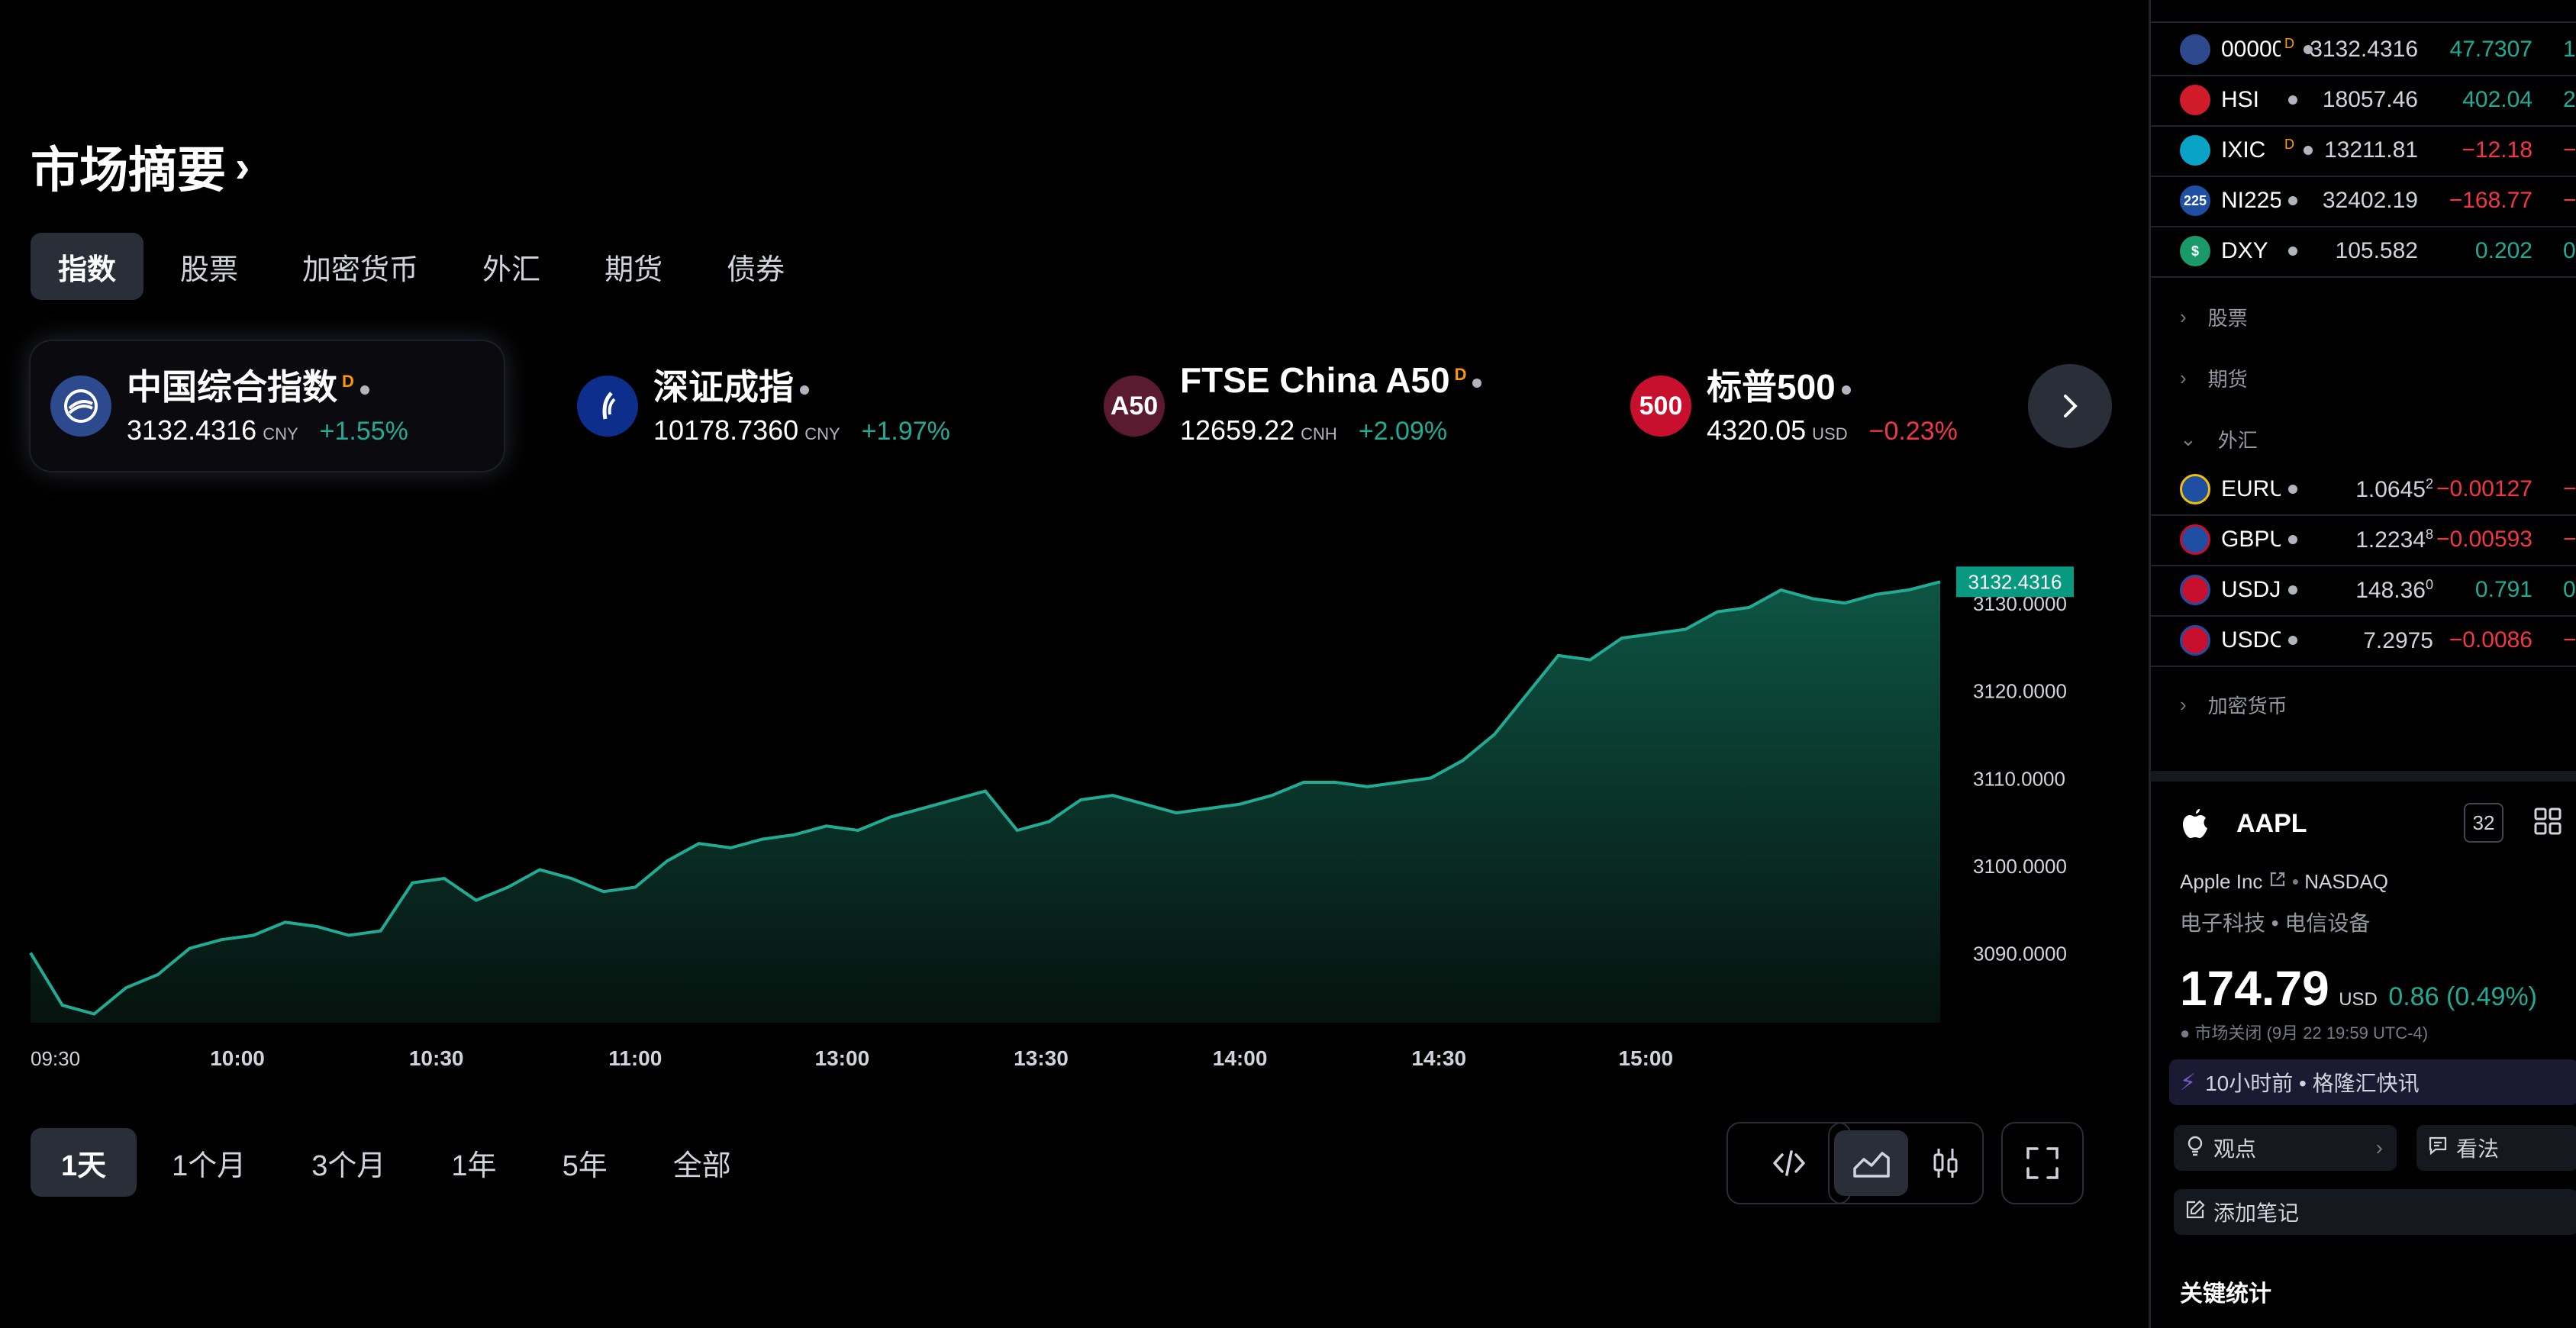 This screenshot has height=1328, width=2576. I want to click on watchlist-last: 148.360, so click(2394, 591).